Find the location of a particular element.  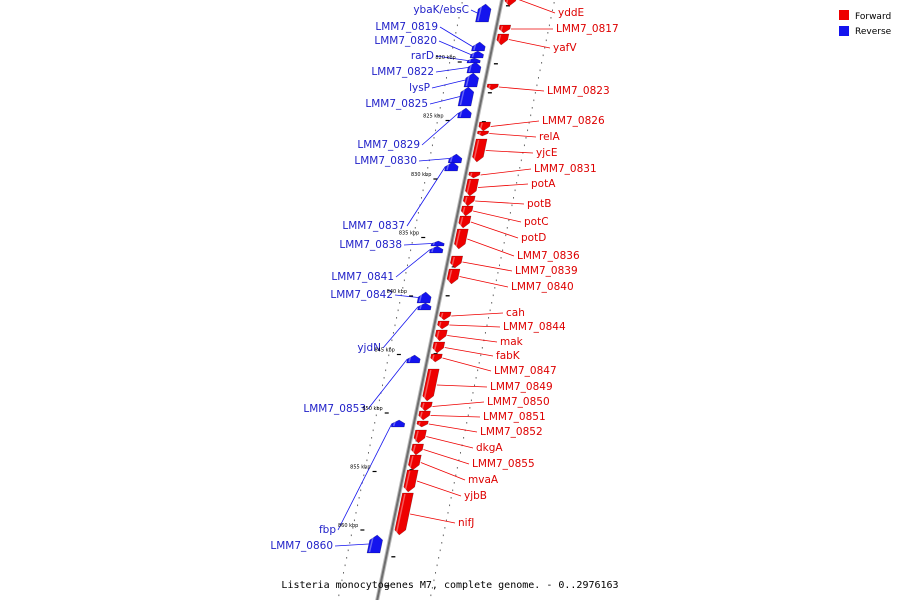

forward-gene-label-mvaA: mvaA is located at coordinates (483, 480).